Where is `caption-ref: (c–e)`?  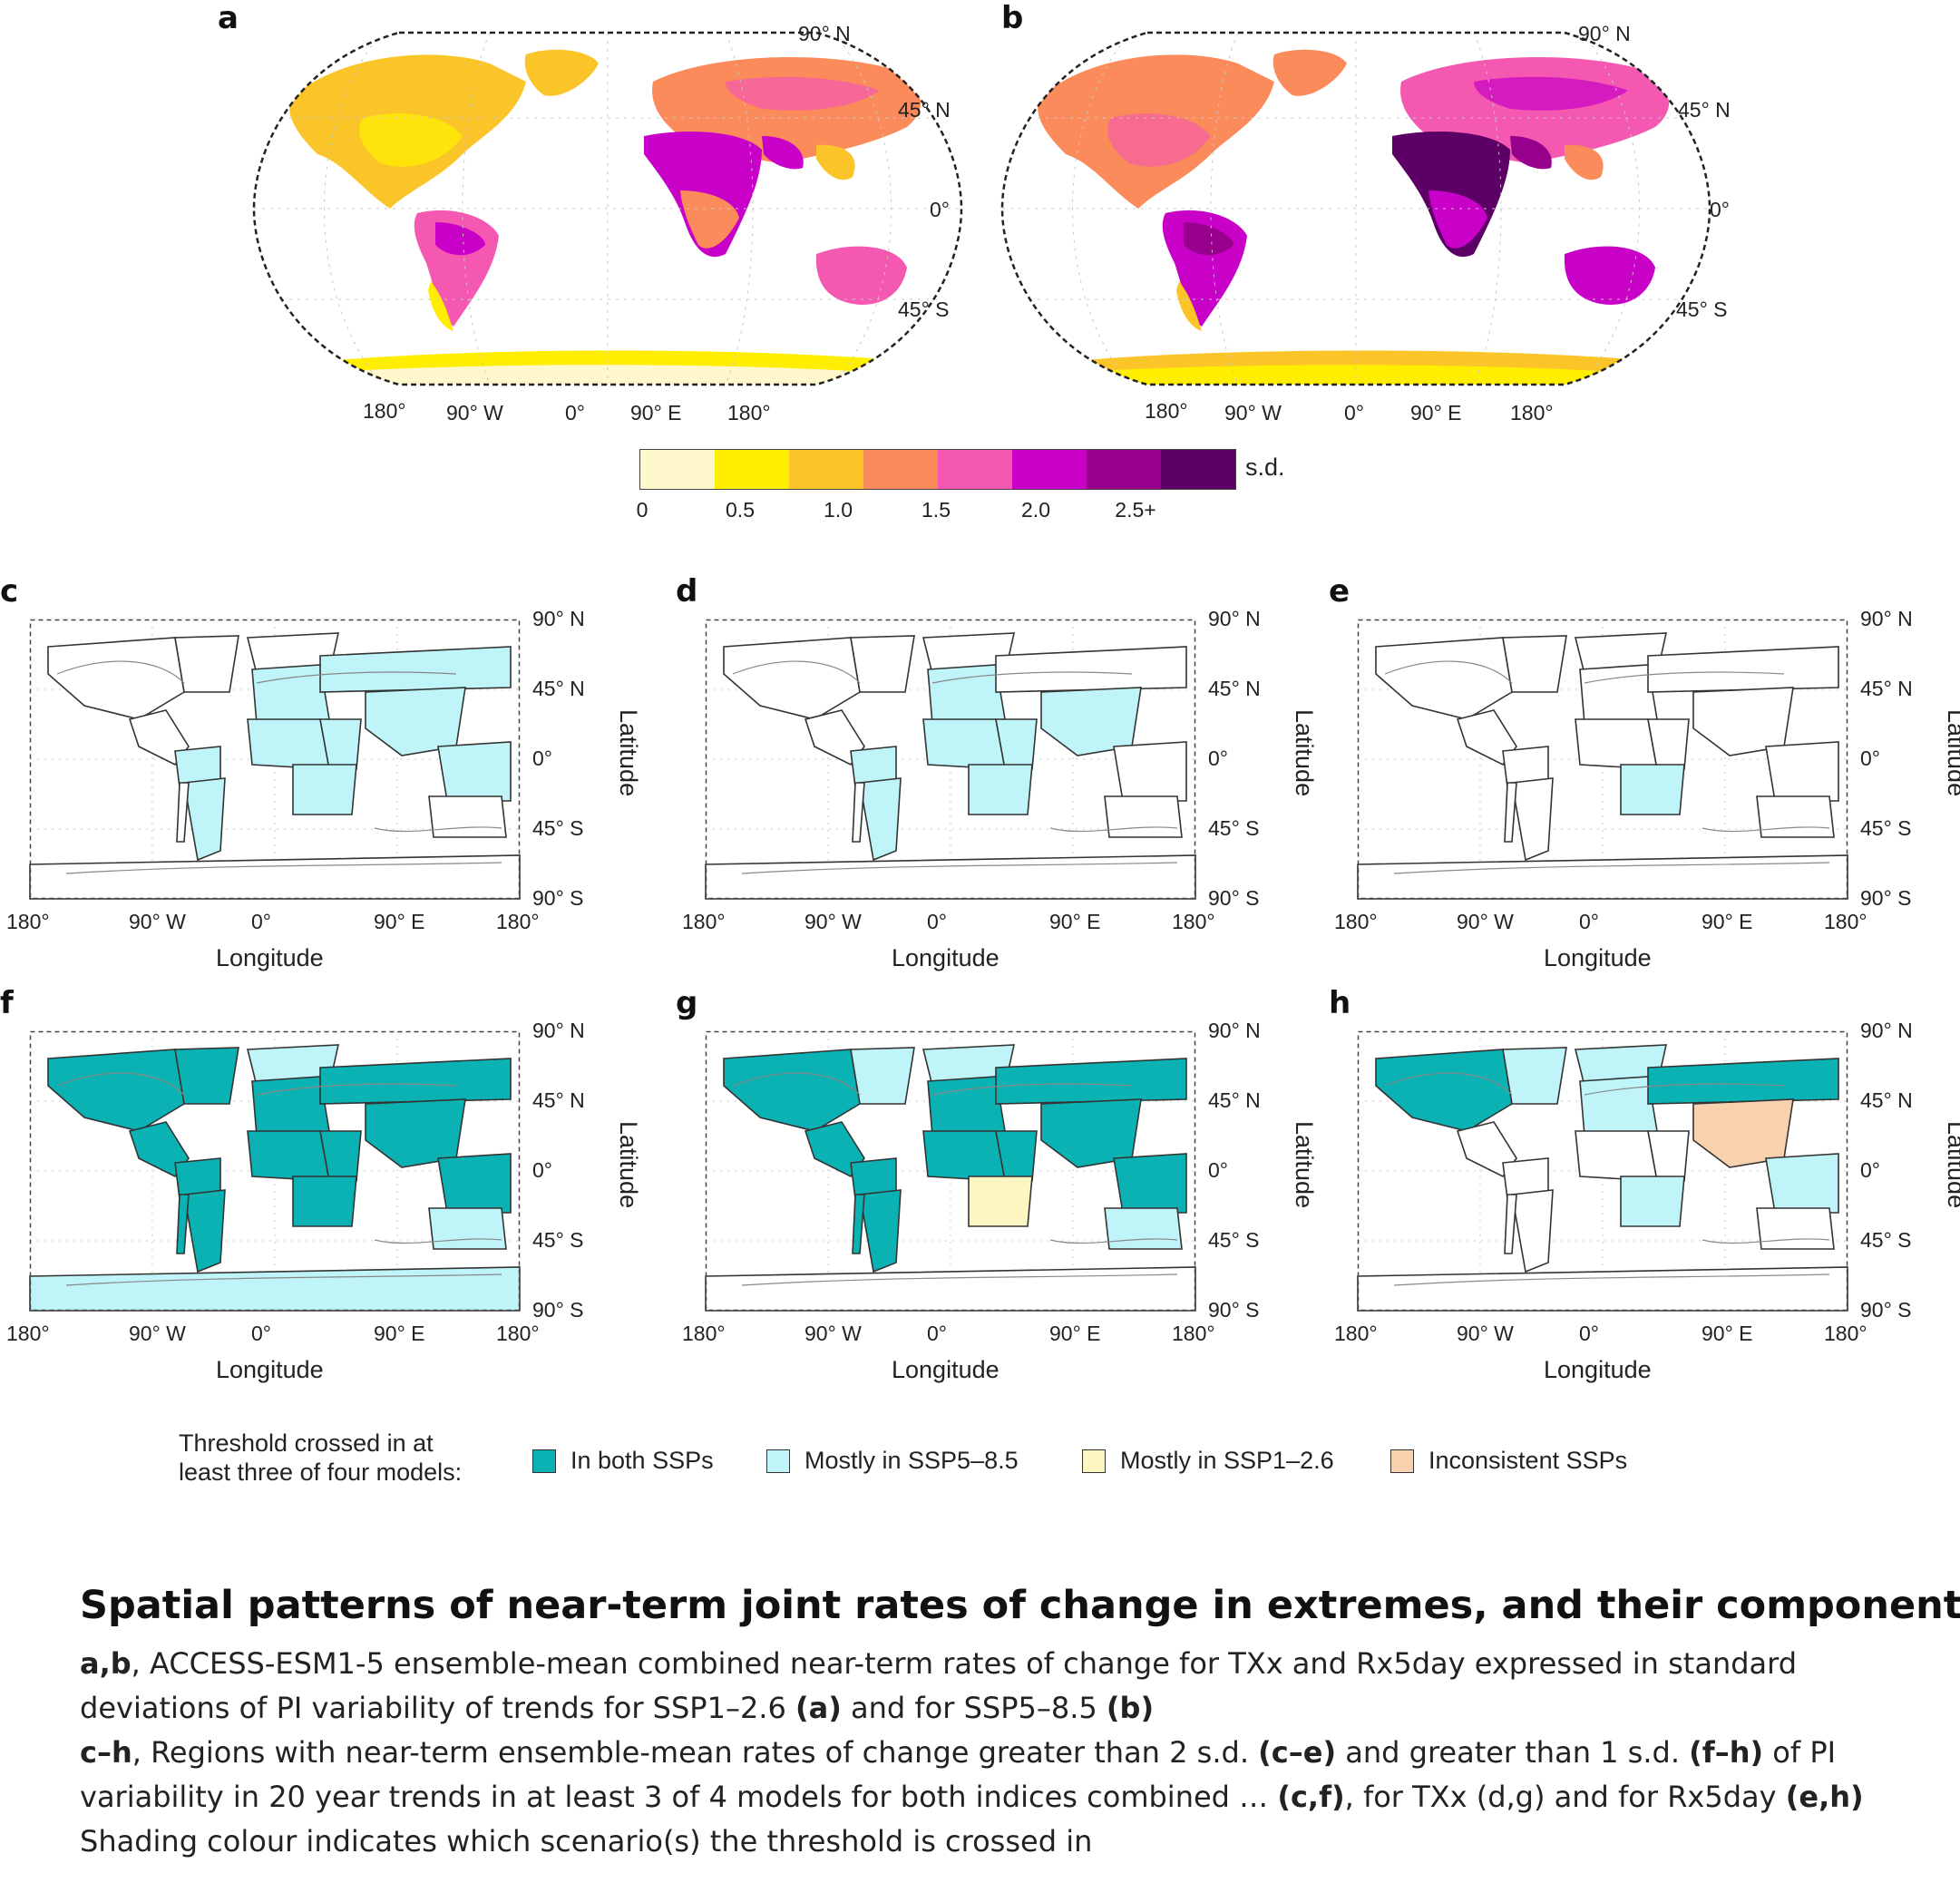 caption-ref: (c–e) is located at coordinates (1297, 1752).